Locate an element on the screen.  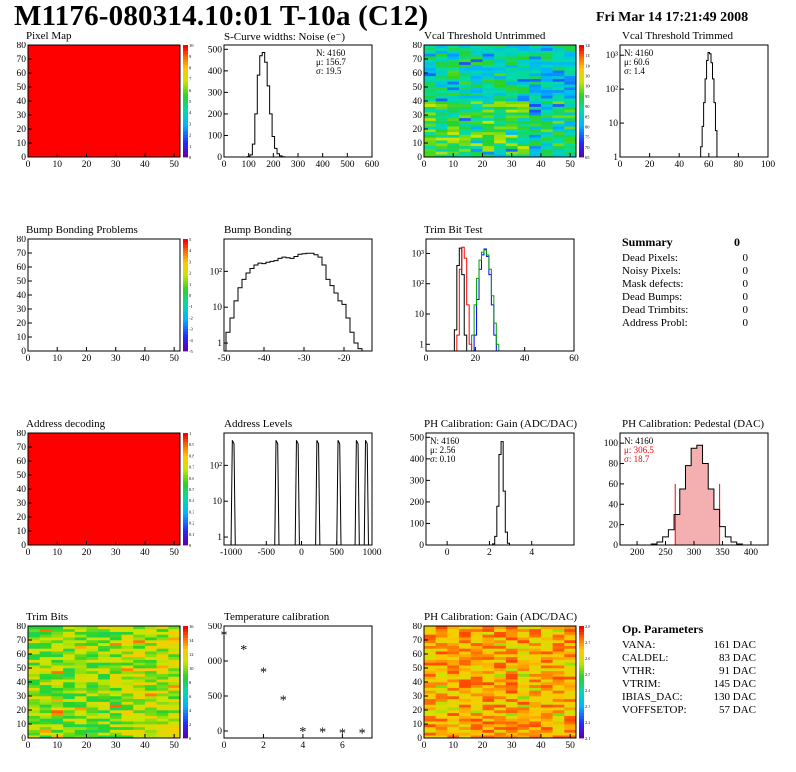
x-tick-label: 0 is located at coordinates (28, 553).